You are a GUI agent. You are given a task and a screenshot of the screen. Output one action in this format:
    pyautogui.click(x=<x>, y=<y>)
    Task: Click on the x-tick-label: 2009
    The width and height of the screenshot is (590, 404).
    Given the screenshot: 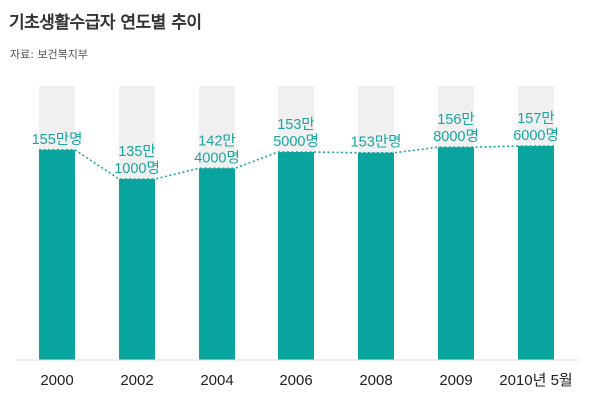 What is the action you would take?
    pyautogui.click(x=455, y=380)
    